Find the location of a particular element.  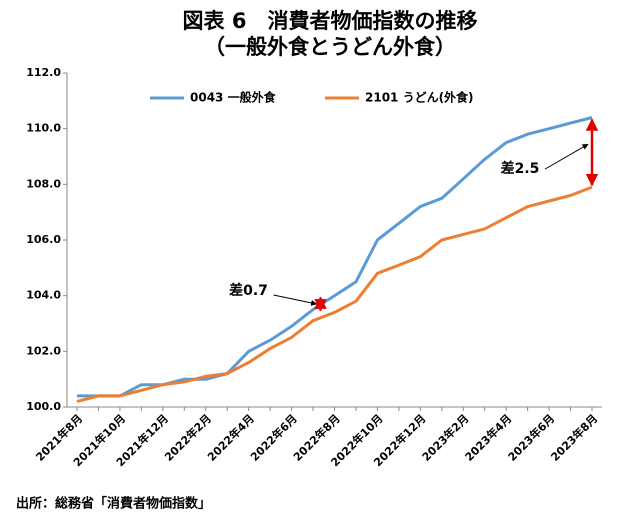

source-note: 出所：総務省「消費者物価指数」 is located at coordinates (113, 504).